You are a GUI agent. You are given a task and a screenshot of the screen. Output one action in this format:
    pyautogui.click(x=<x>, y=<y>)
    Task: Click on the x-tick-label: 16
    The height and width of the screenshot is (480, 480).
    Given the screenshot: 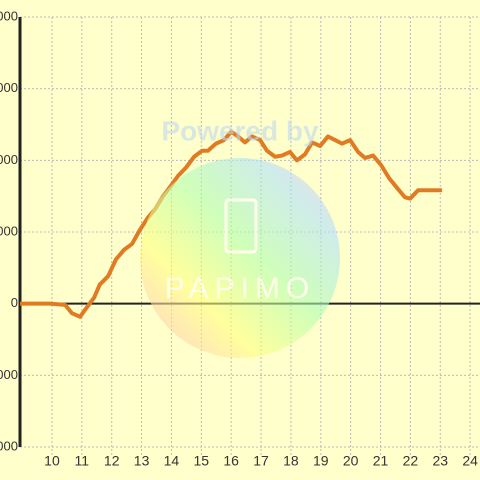 What is the action you would take?
    pyautogui.click(x=231, y=461)
    